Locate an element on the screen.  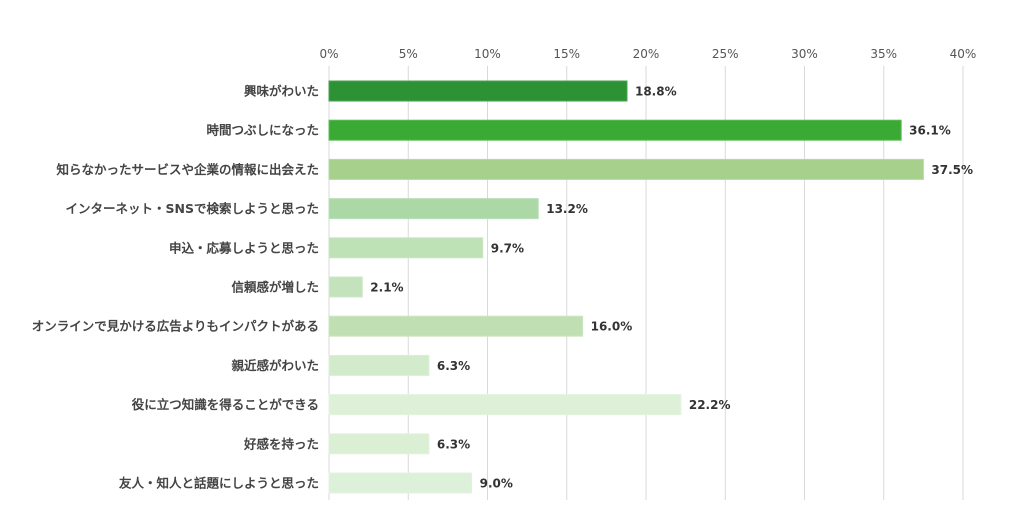
category-label: 申込・応募しようと思った is located at coordinates (244, 247).